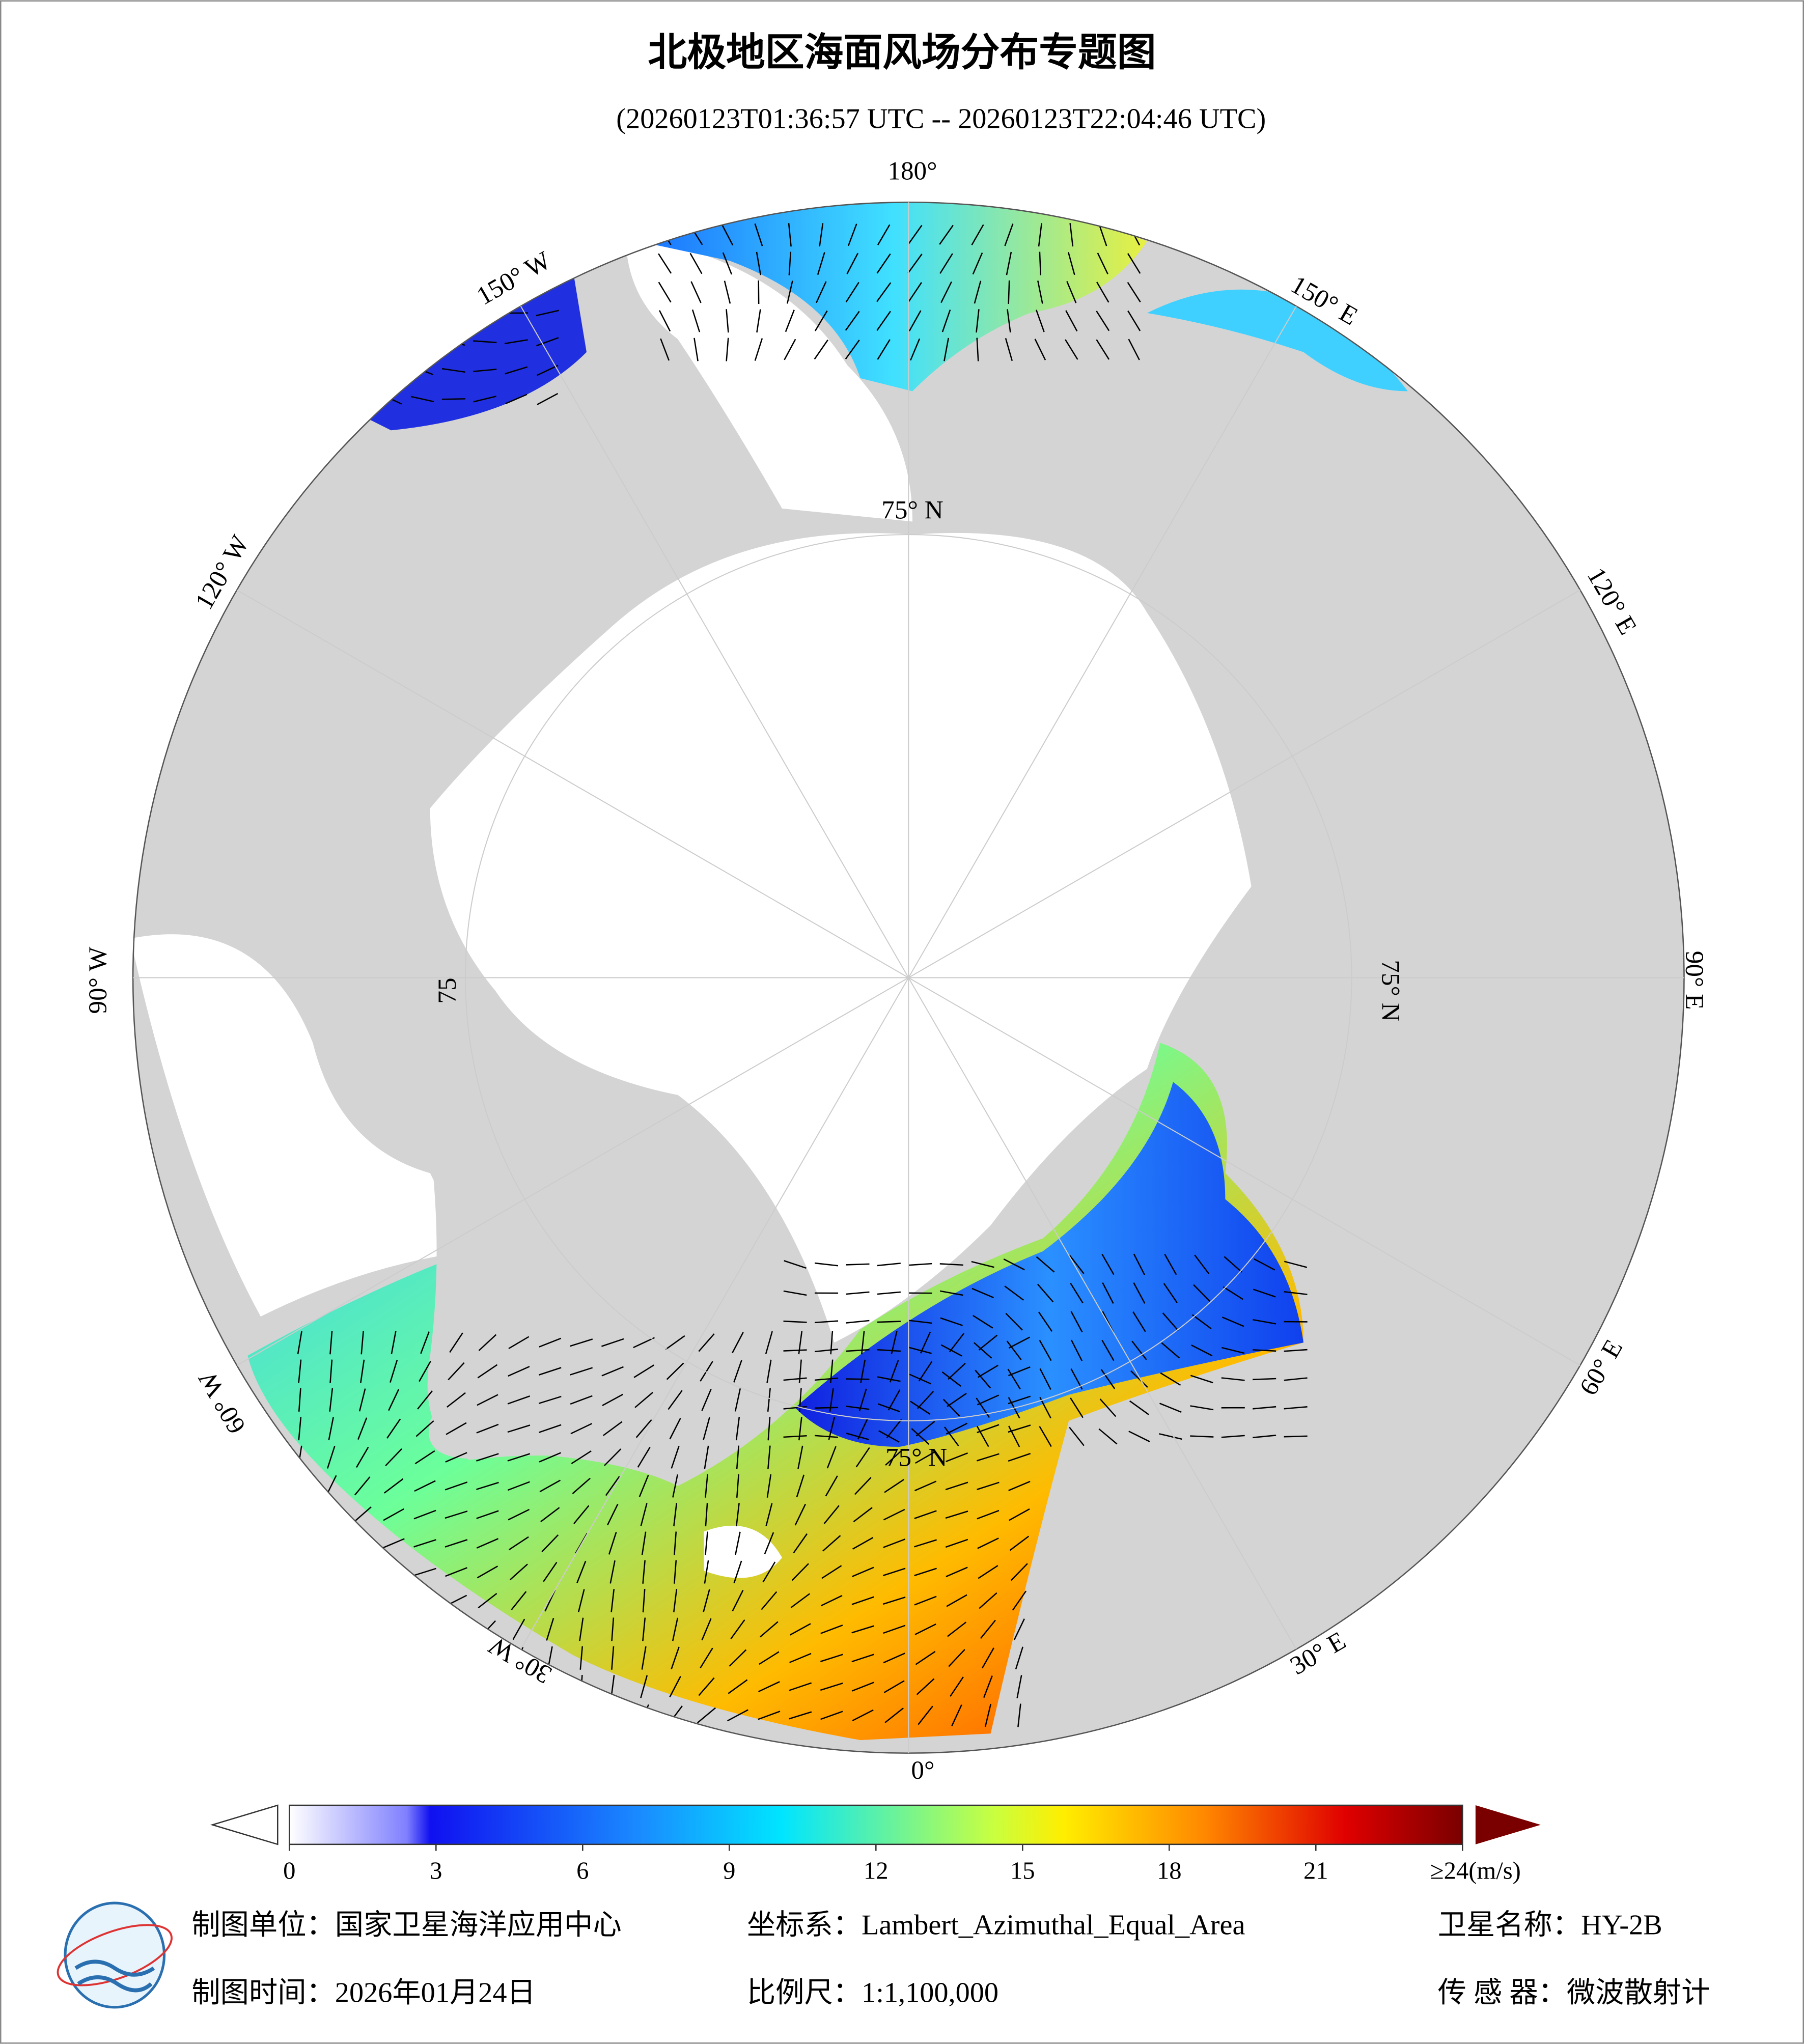 Image resolution: width=1804 pixels, height=2044 pixels. Describe the element at coordinates (301, 1125) in the screenshot. I see `hudson-bay` at that location.